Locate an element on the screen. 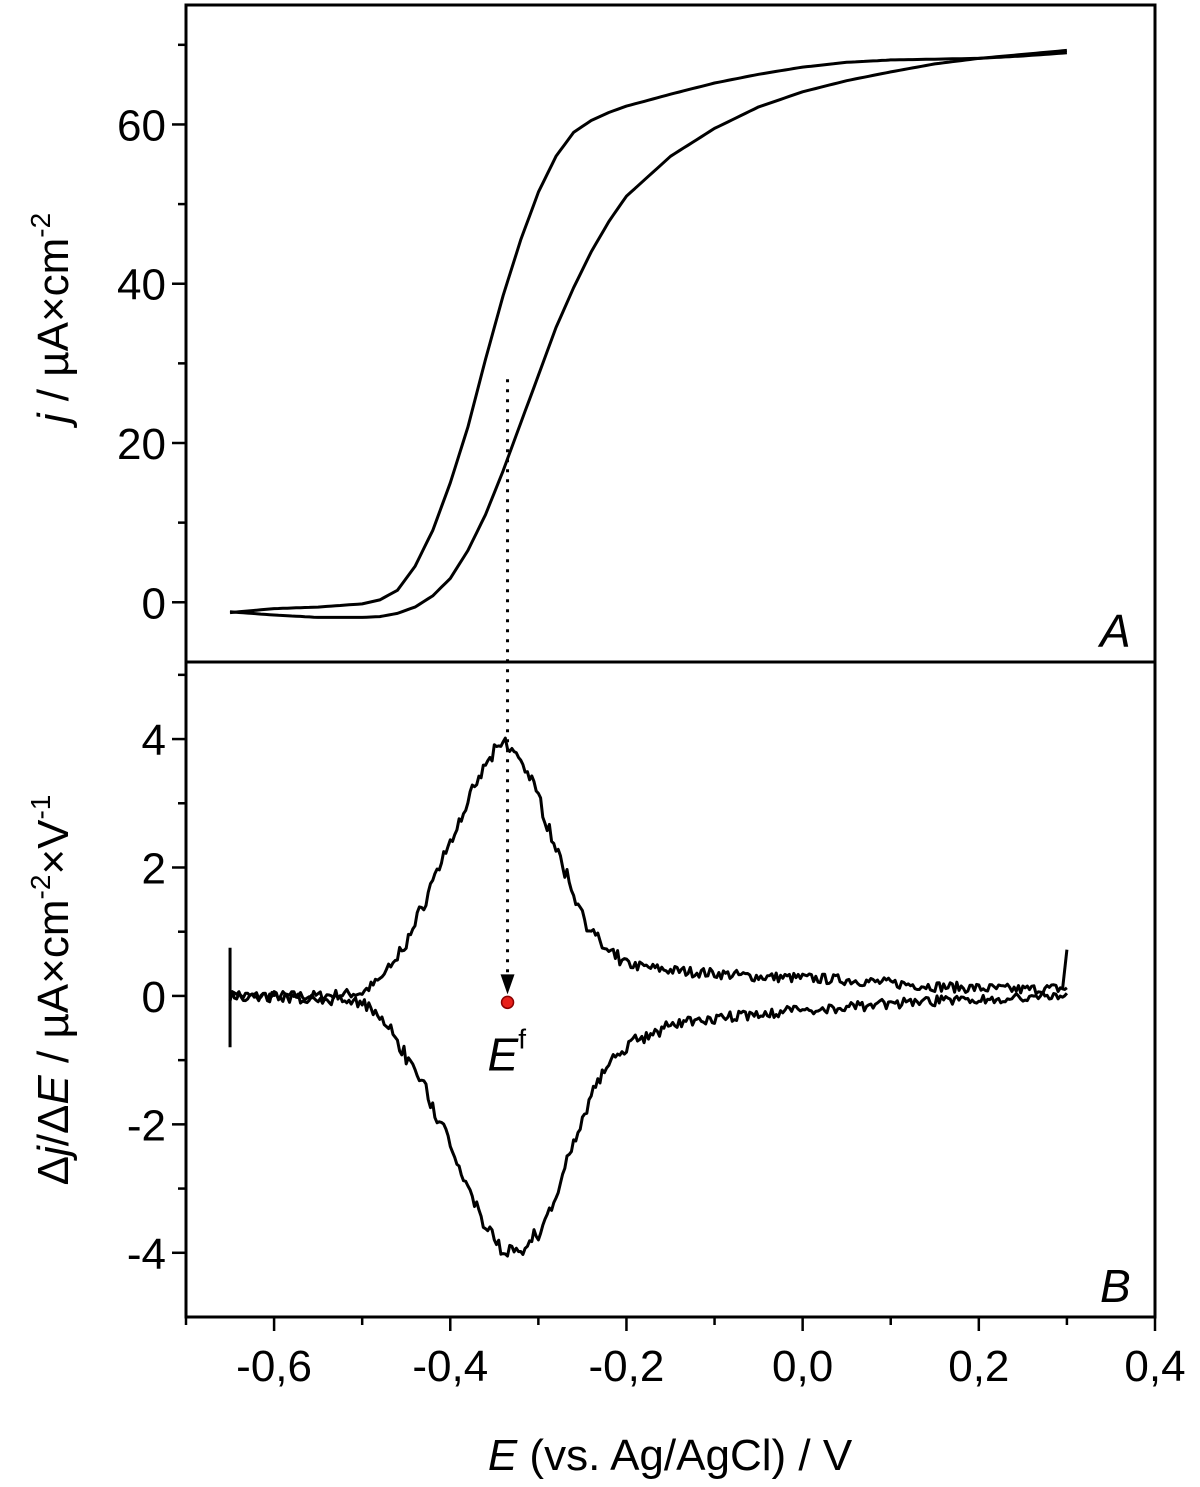 The width and height of the screenshot is (1200, 1487). panel-a-y-axis-label: j / µA×cm-2 is located at coordinates (51, 320).